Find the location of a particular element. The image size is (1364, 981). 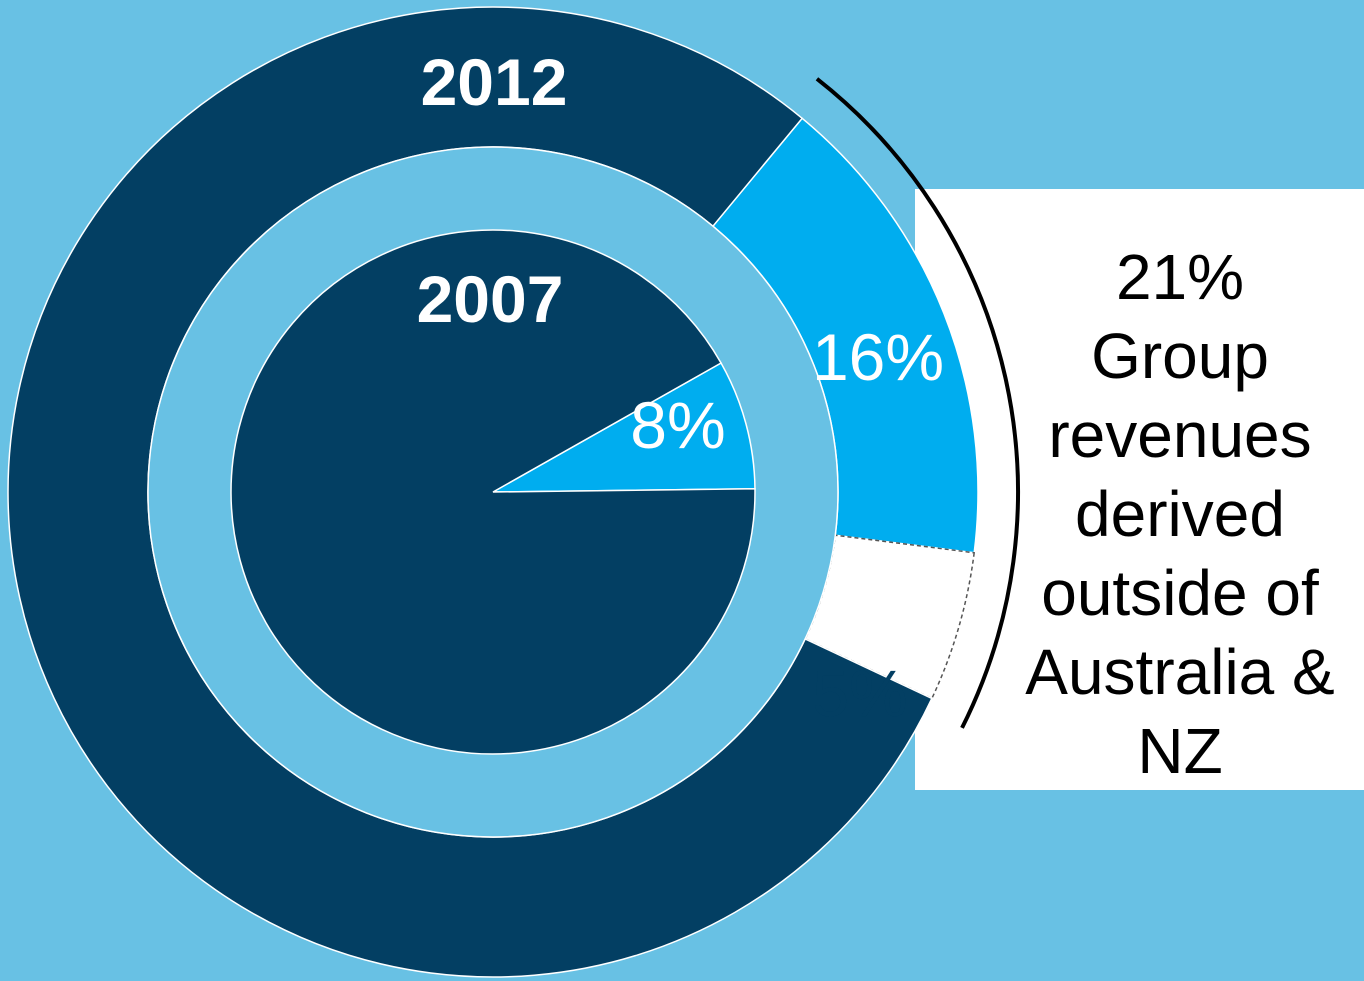

callout-bracket is located at coordinates (917, 403).